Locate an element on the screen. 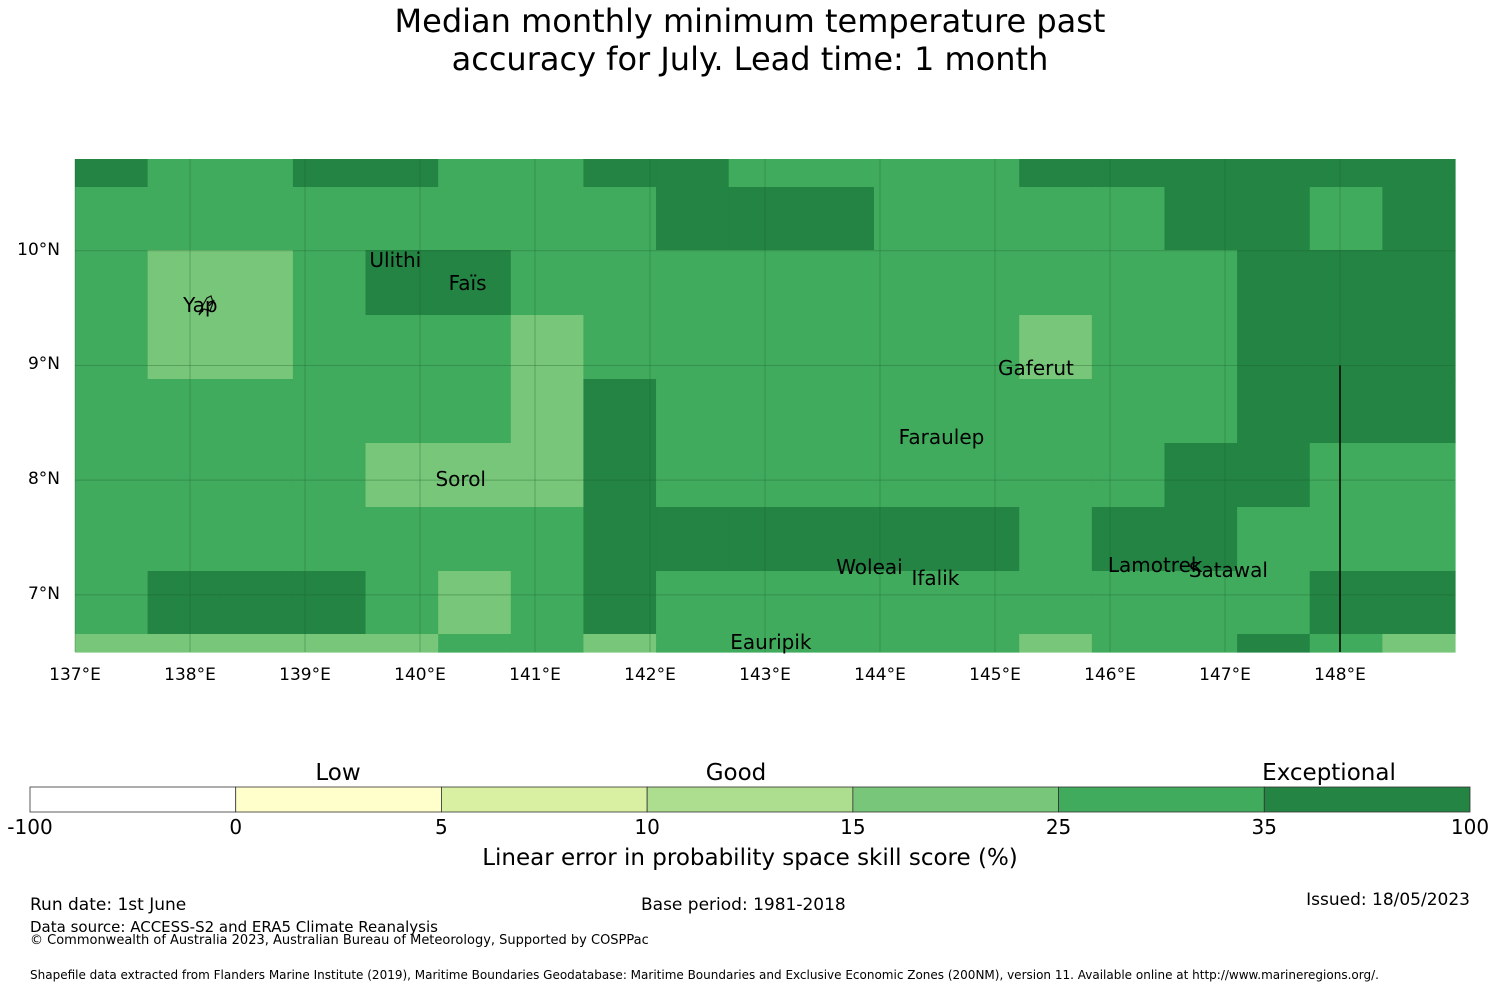  lon-tick-label: 145°E is located at coordinates (995, 675).